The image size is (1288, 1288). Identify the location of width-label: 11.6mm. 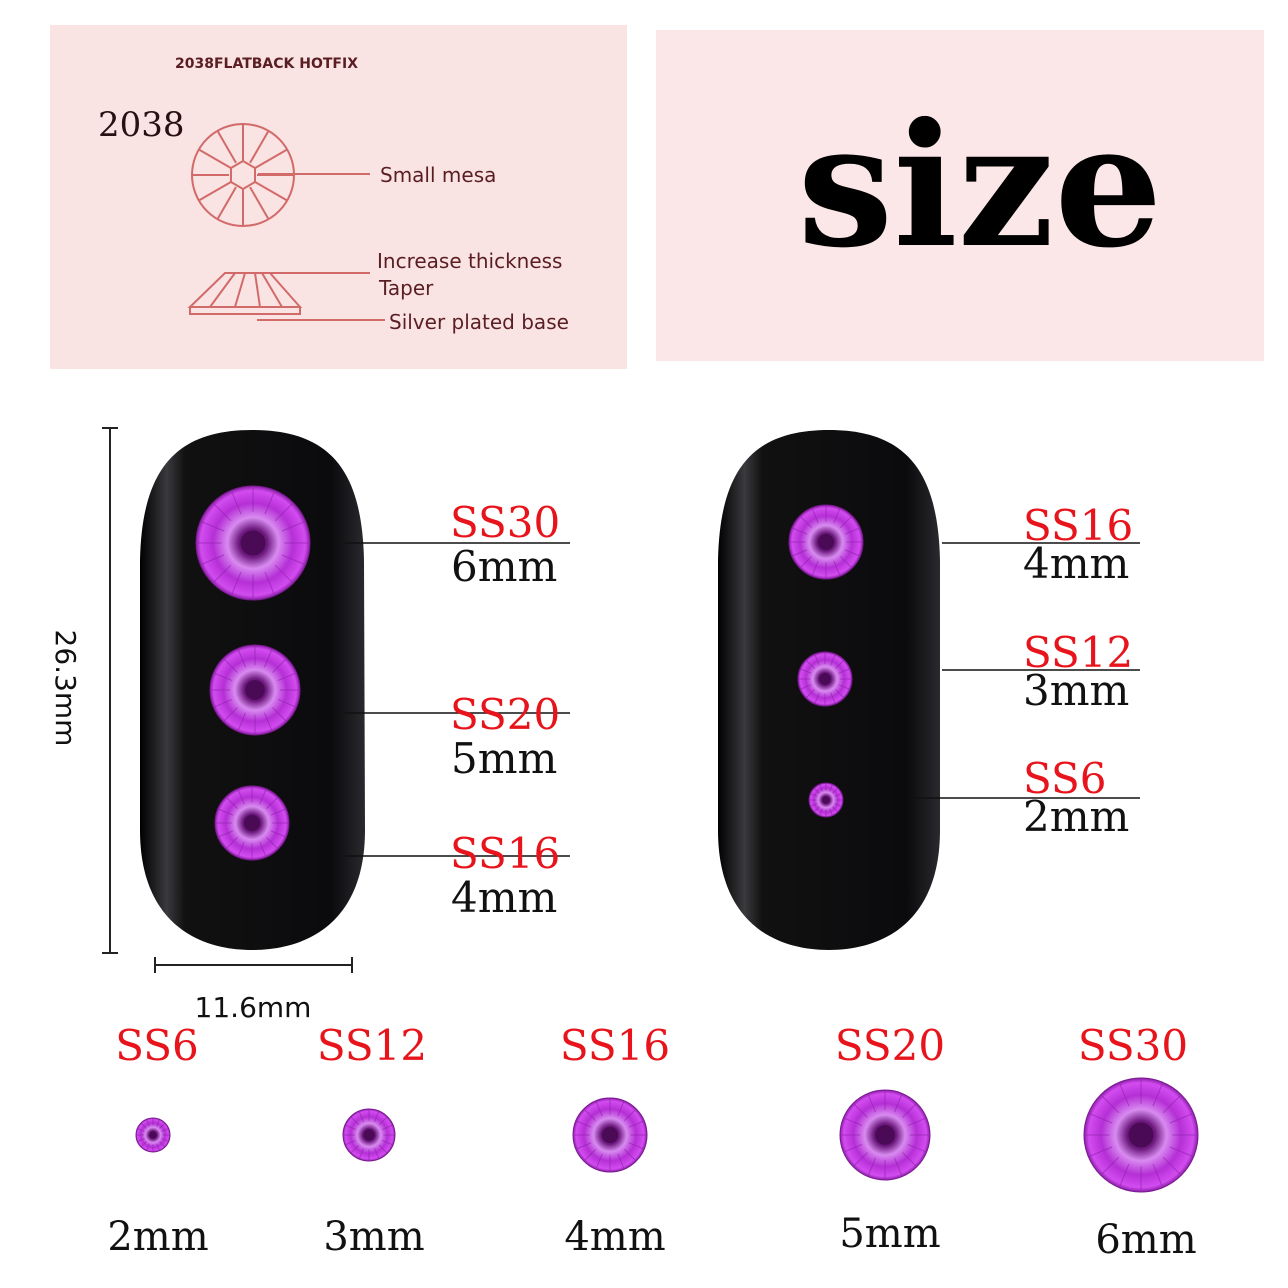
(253, 1007).